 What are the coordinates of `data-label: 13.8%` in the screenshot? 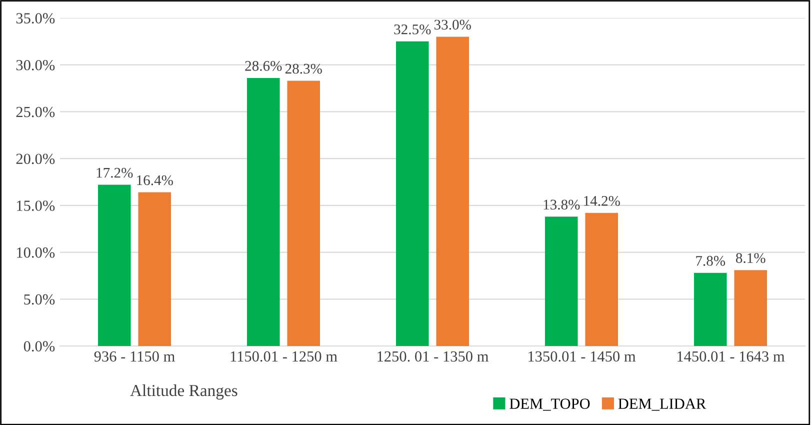 It's located at (562, 205).